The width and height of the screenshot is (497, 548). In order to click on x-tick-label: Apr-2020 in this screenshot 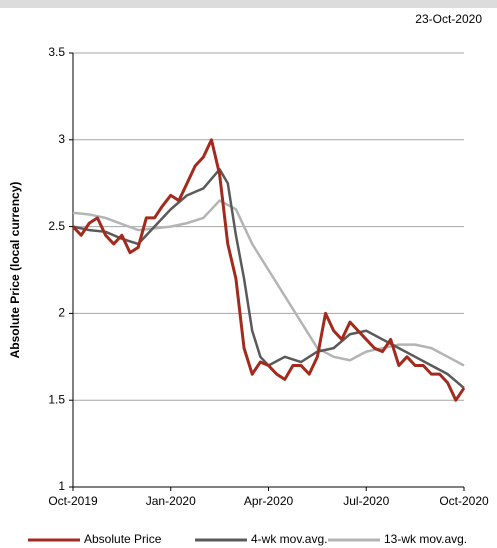, I will do `click(269, 501)`.